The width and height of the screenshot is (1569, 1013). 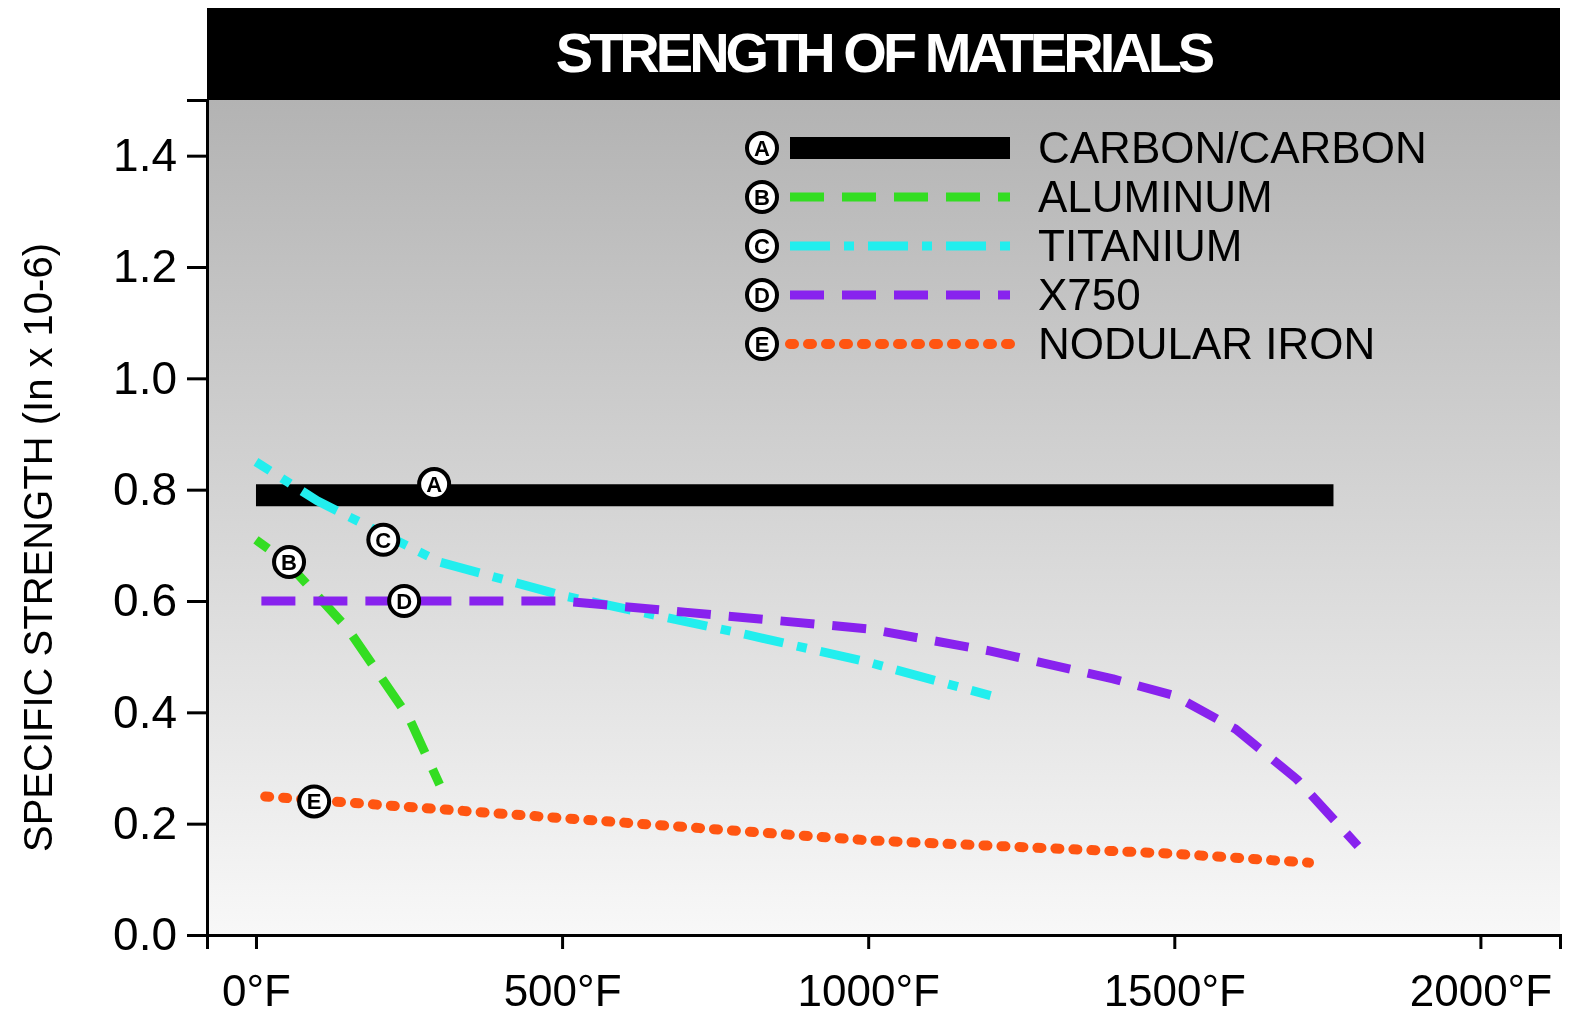 What do you see at coordinates (314, 802) in the screenshot?
I see `annotation: E` at bounding box center [314, 802].